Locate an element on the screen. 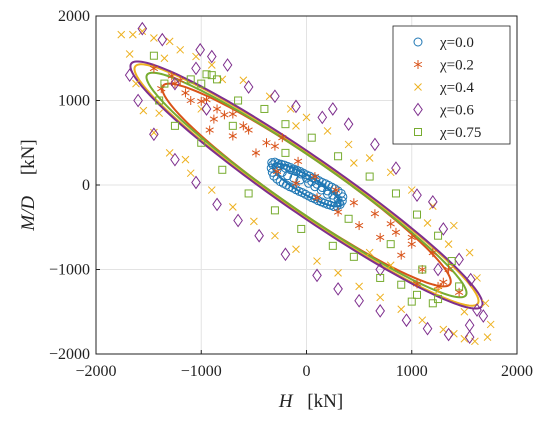 The image size is (550, 421). x-tick-label: 0 is located at coordinates (307, 371).